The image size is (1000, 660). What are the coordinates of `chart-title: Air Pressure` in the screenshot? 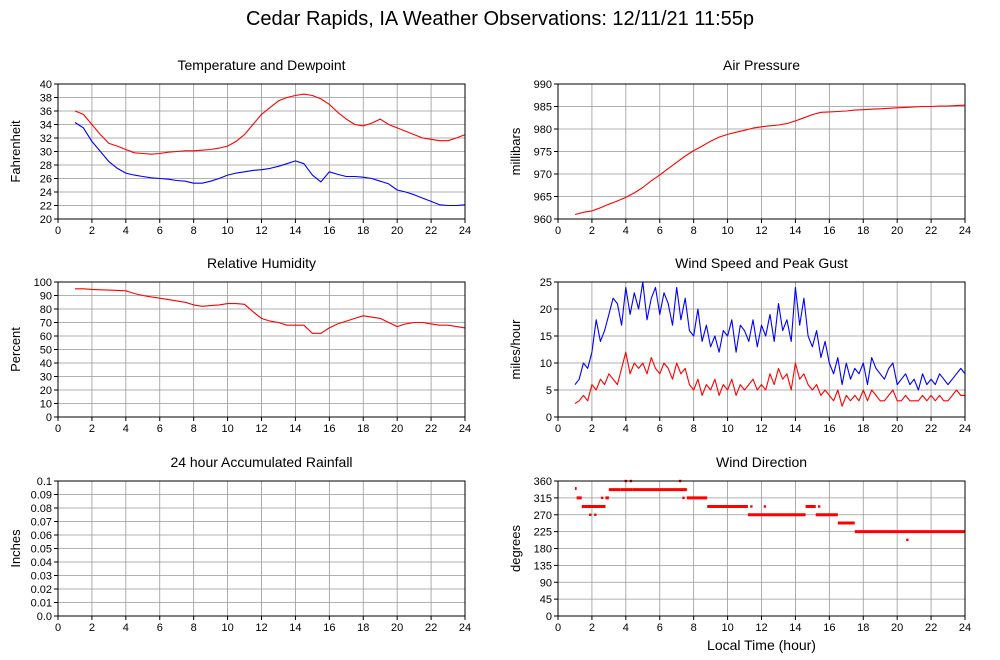 It's located at (761, 65).